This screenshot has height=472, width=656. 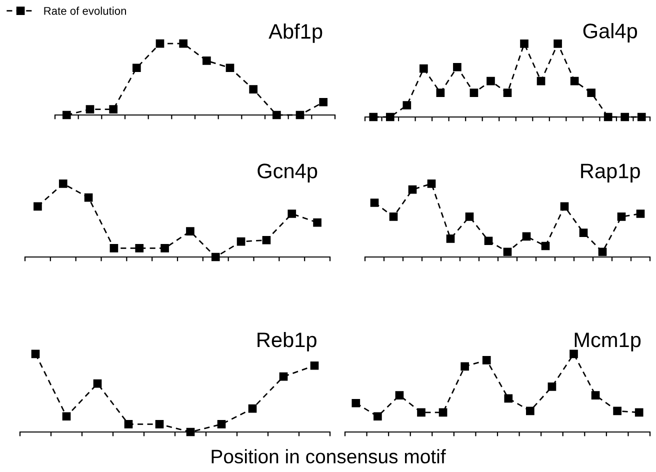 I want to click on legend-label: Rate of evolution, so click(x=85, y=10).